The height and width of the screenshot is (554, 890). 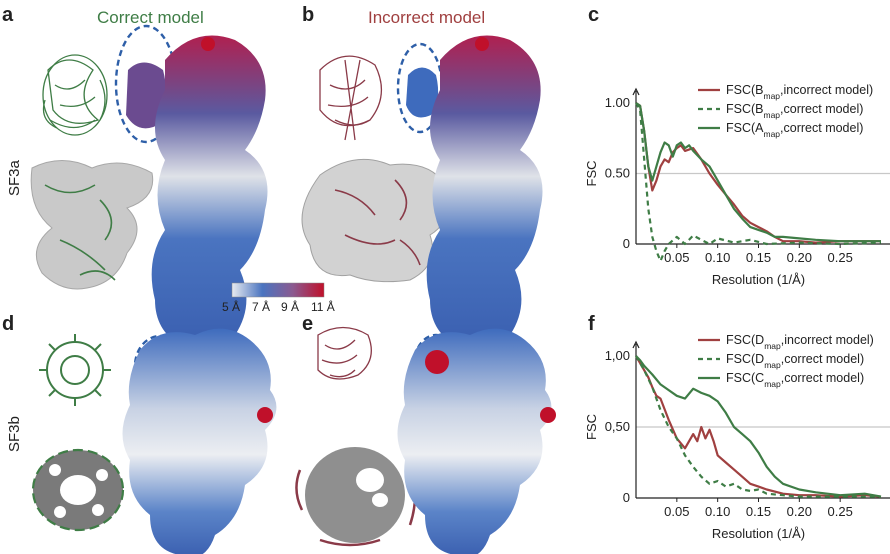 I want to click on y-tick-label: 1.00, so click(x=617, y=102).